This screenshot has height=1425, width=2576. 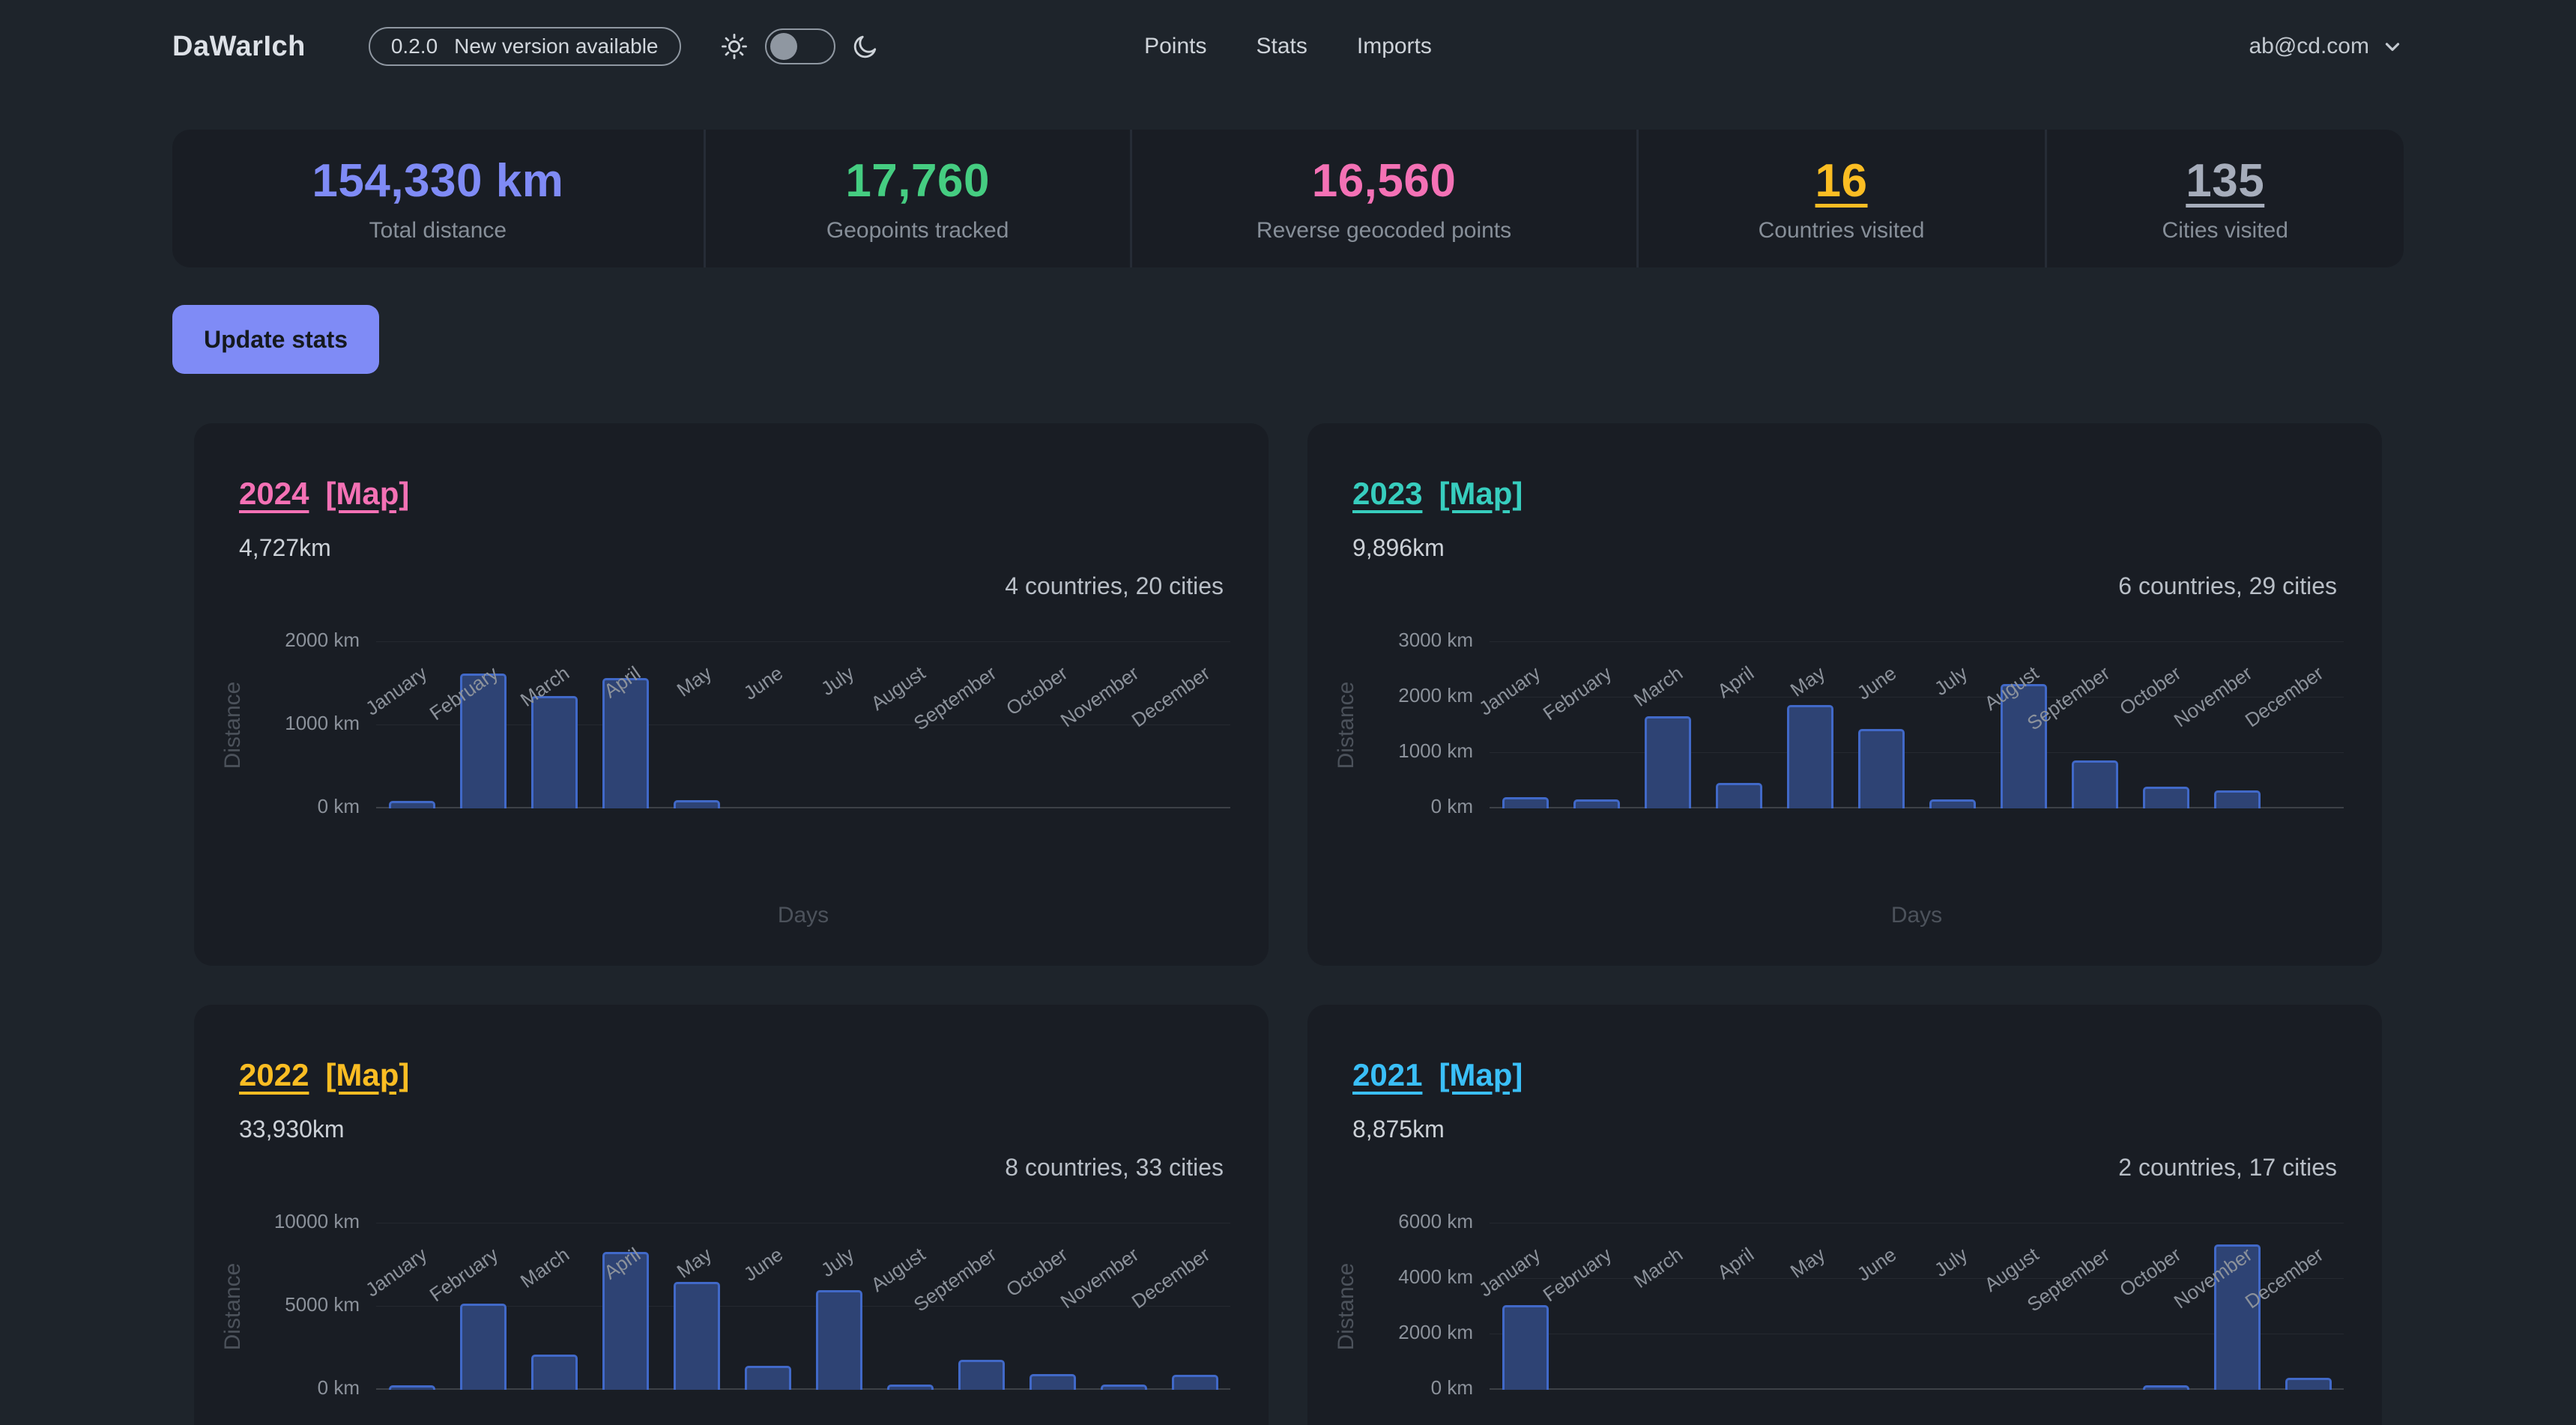 I want to click on year-distance: 33,930km, so click(x=292, y=1129).